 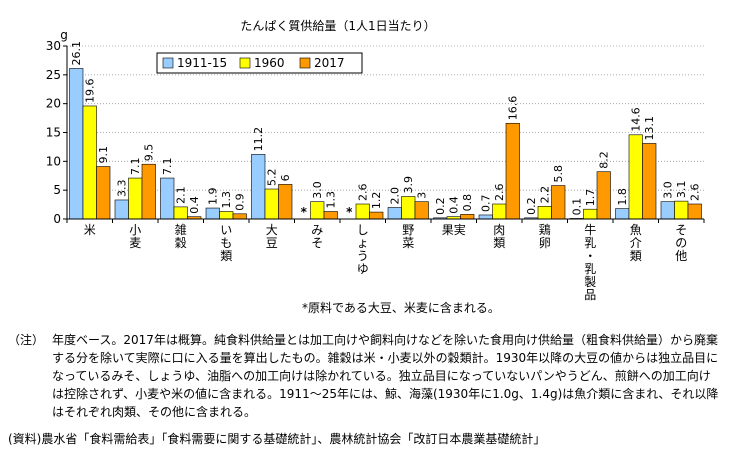 I want to click on category-label-char: 牛, so click(x=590, y=229).